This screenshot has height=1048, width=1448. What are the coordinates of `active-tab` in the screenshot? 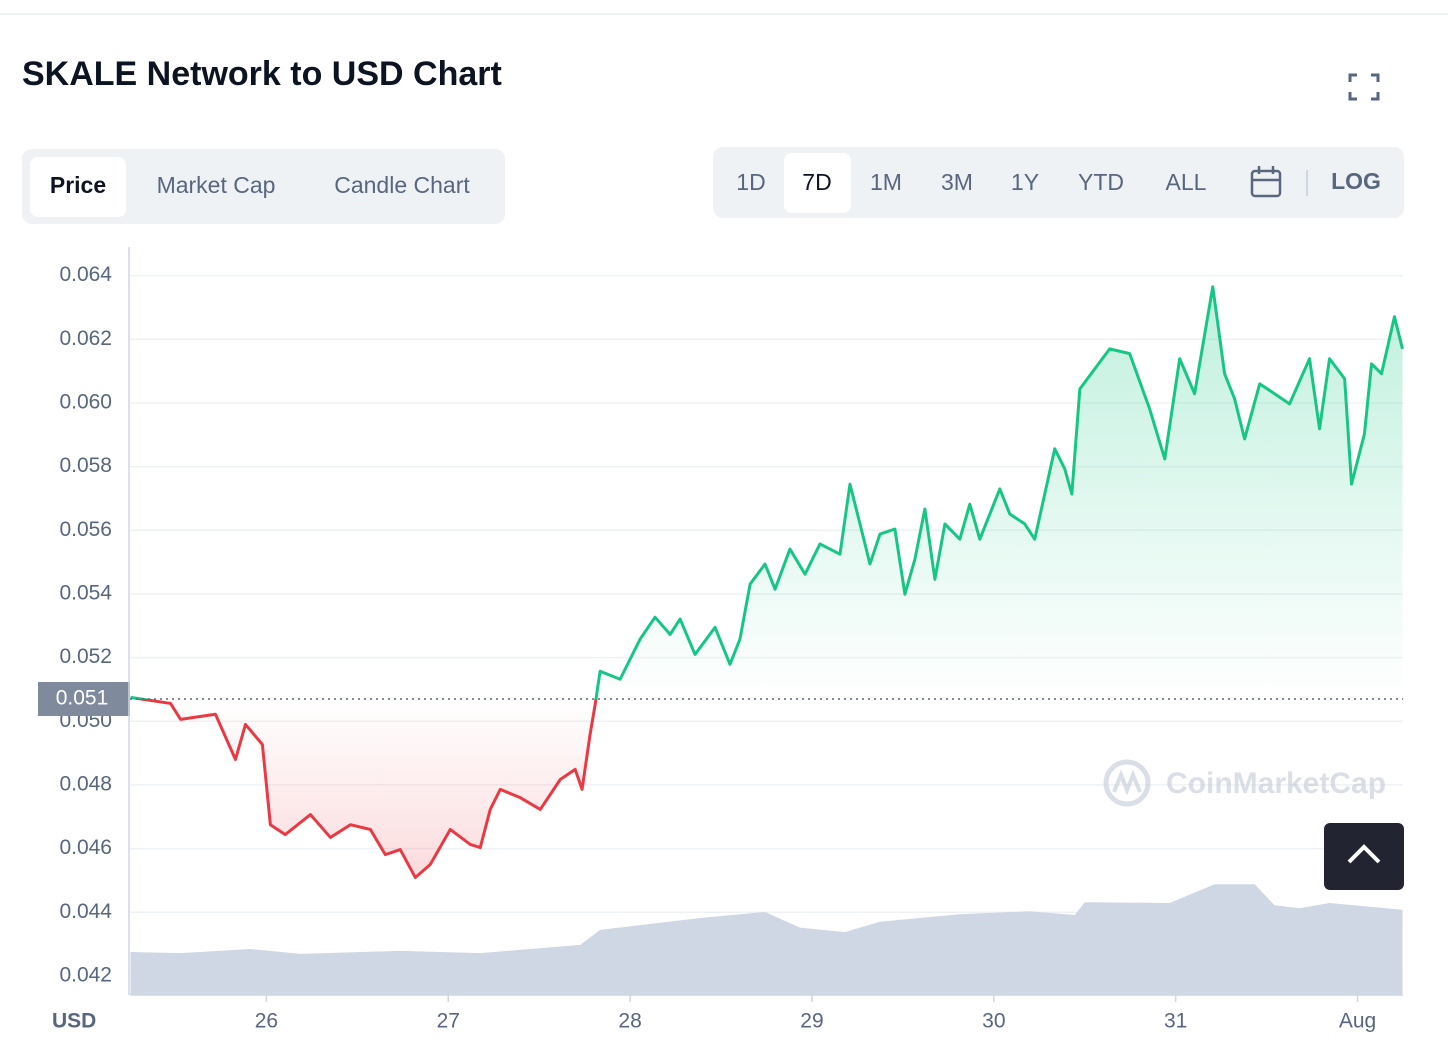 It's located at (78, 187).